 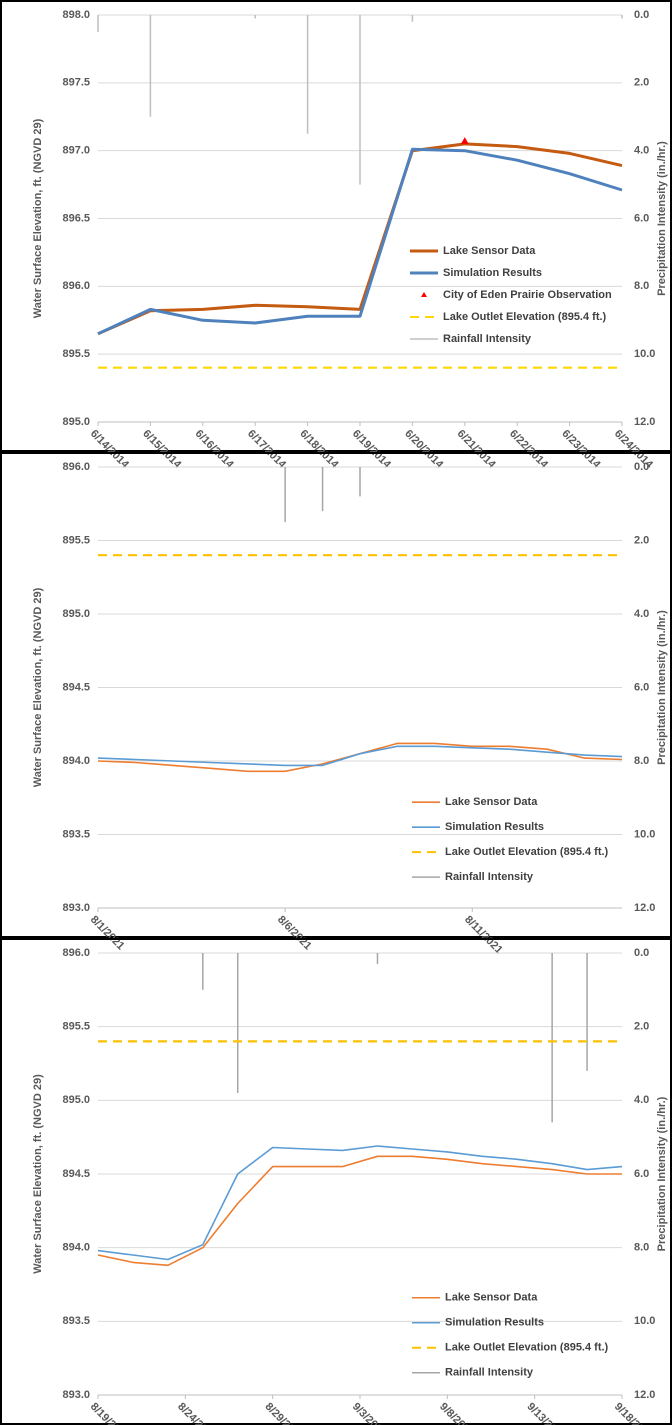 What do you see at coordinates (545, 1413) in the screenshot?
I see `x-tick-label: 9/13/2021` at bounding box center [545, 1413].